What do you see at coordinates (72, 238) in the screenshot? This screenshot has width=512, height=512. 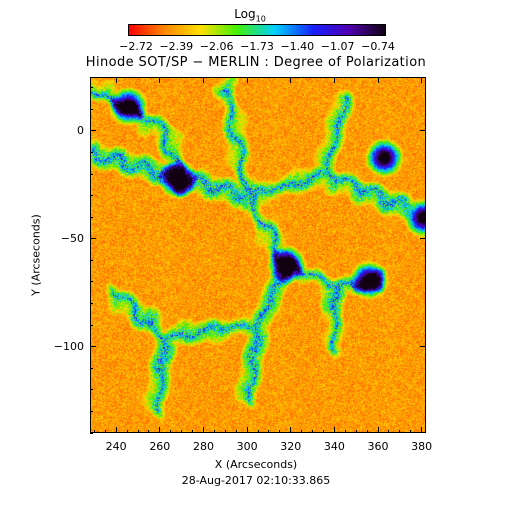 I see `y-tick-label: −50` at bounding box center [72, 238].